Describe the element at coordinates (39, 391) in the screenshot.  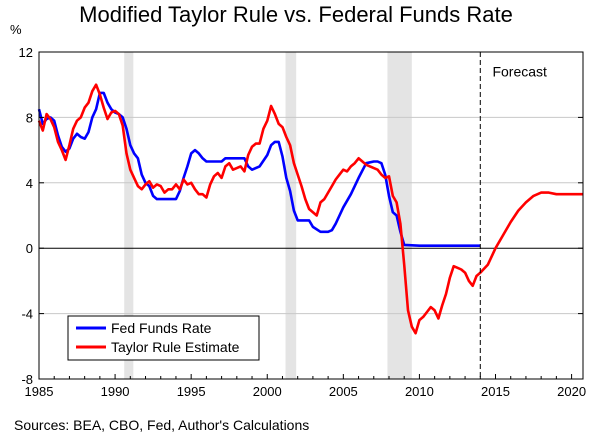
I see `x-tick-label: 1985` at that location.